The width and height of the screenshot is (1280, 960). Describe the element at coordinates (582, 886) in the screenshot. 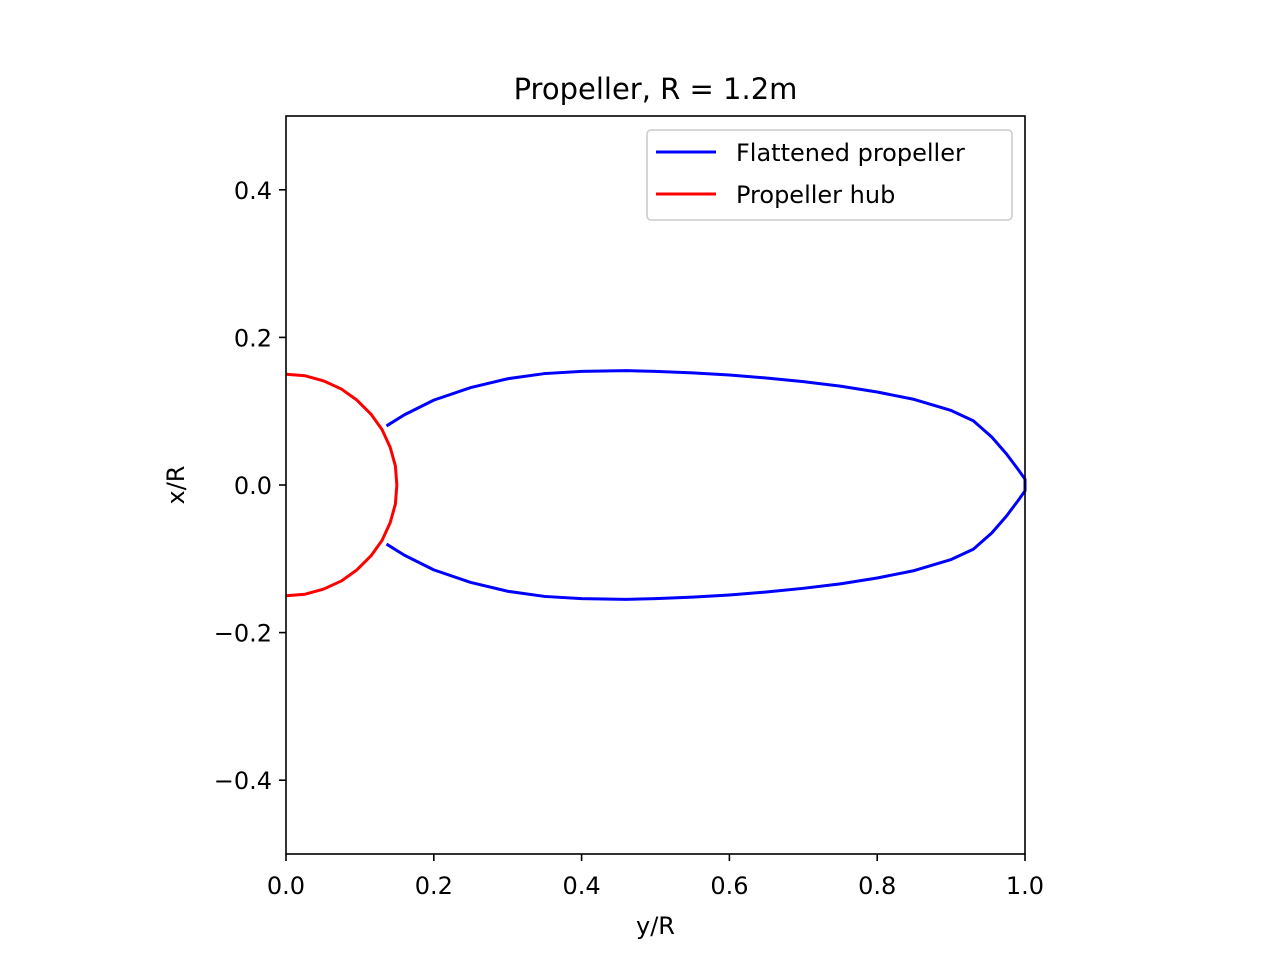

I see `x-tick-label: 0.4` at that location.